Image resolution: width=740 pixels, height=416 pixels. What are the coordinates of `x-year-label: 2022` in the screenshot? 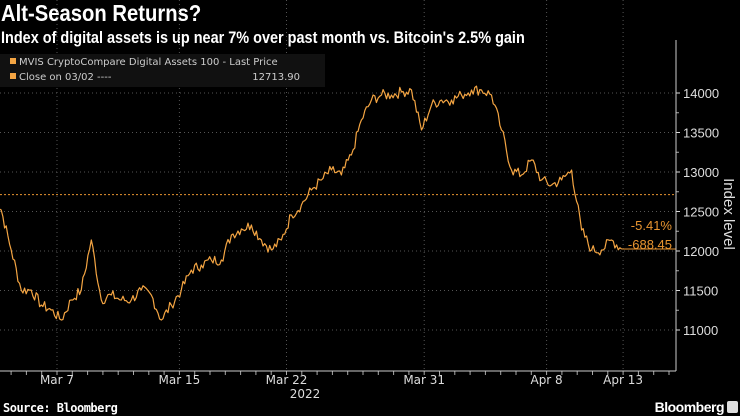 It's located at (305, 394).